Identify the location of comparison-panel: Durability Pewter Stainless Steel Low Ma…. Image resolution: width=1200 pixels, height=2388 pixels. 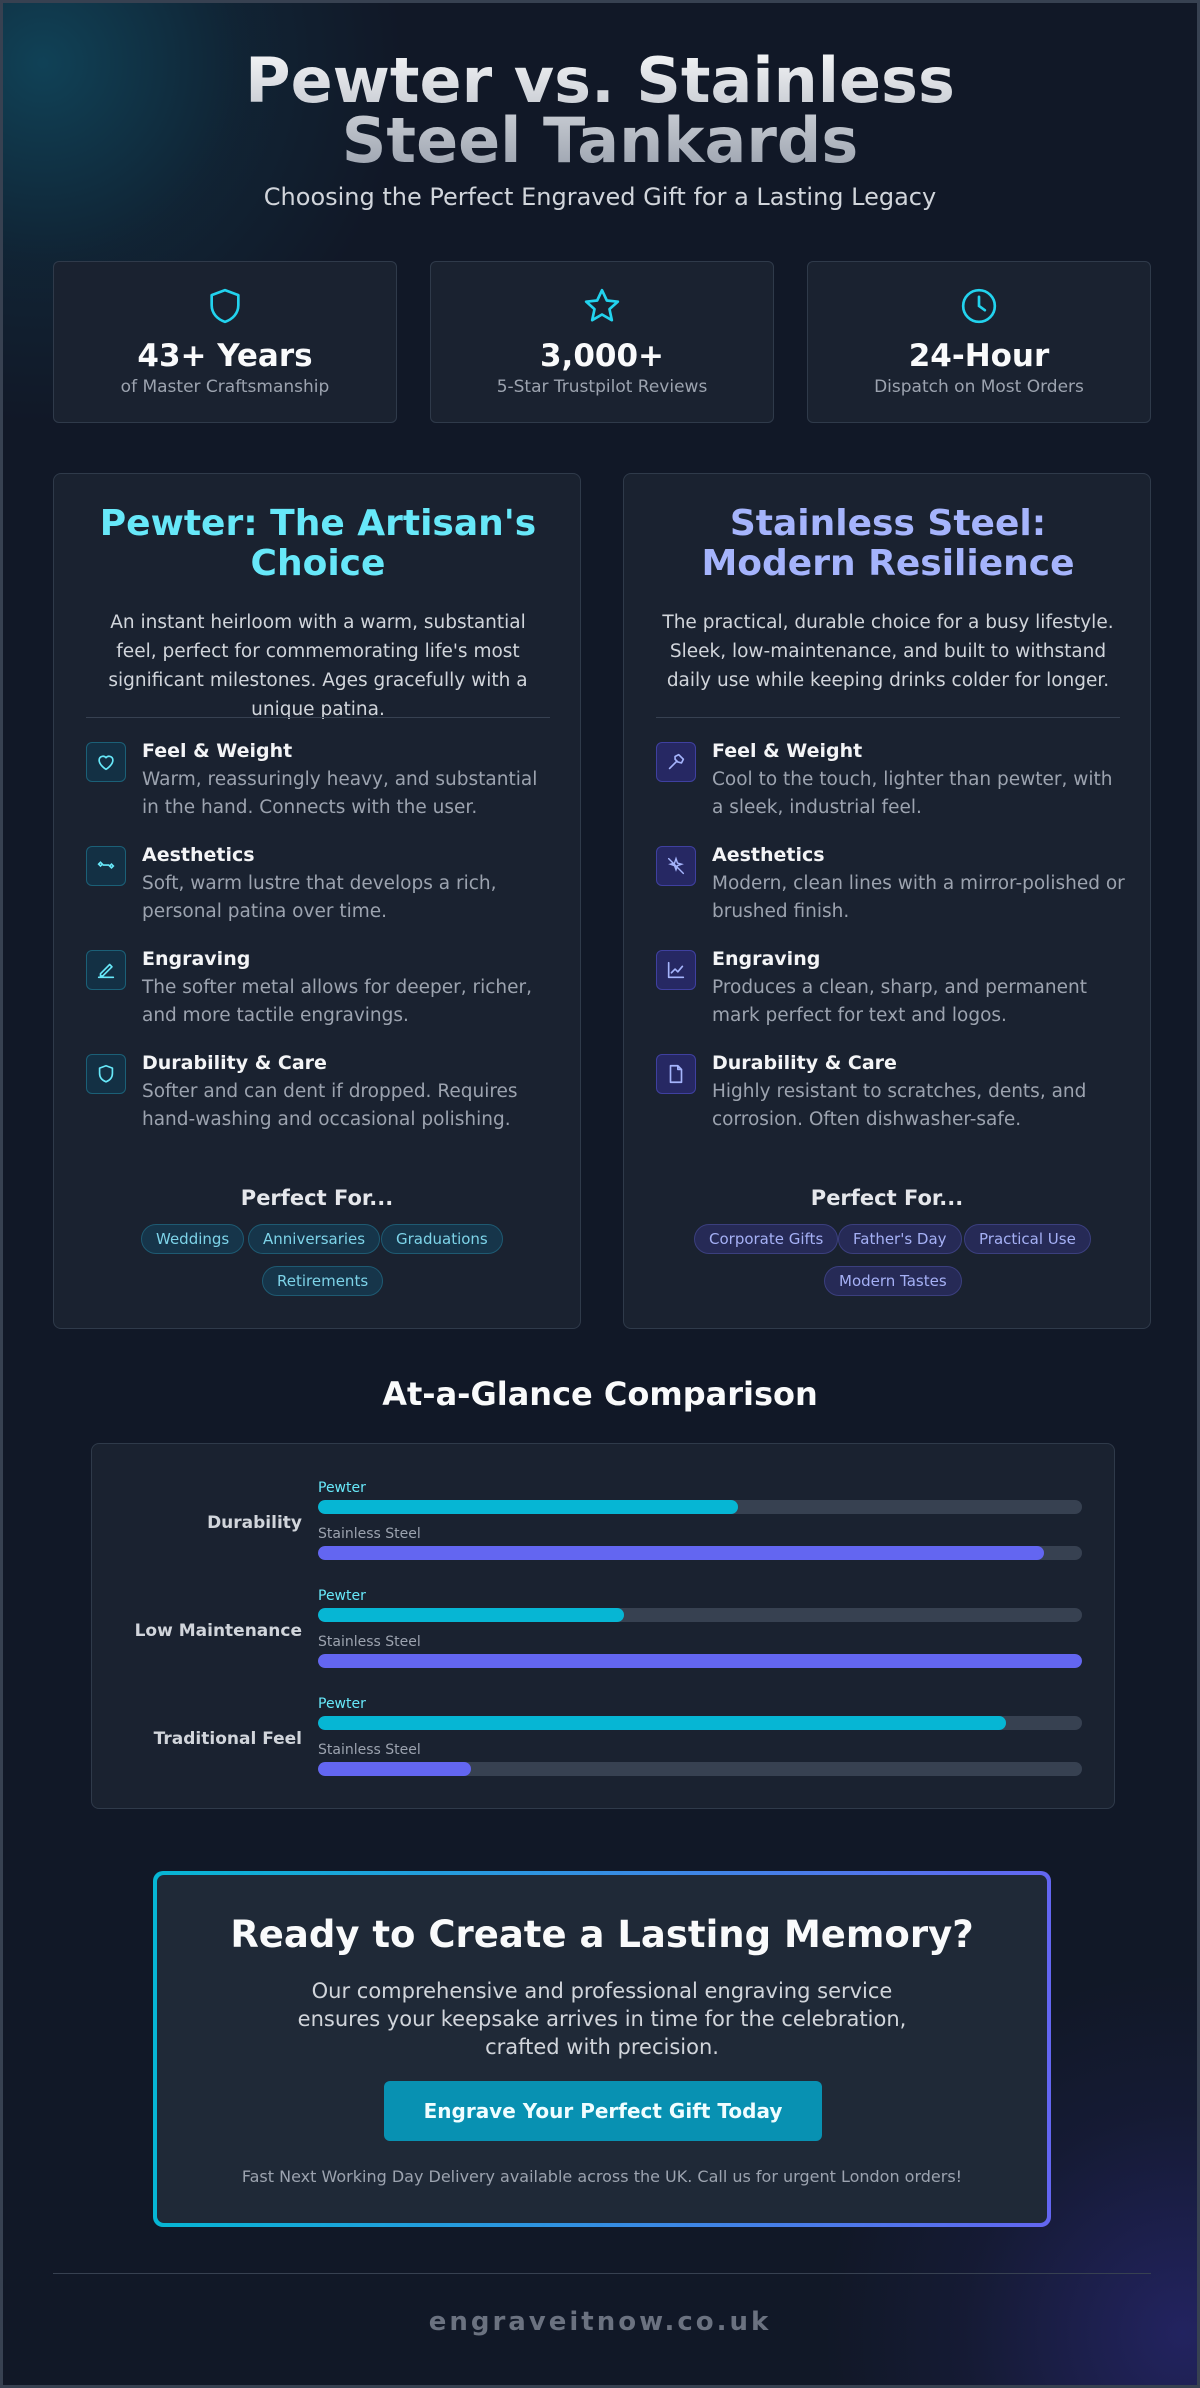
(603, 1626).